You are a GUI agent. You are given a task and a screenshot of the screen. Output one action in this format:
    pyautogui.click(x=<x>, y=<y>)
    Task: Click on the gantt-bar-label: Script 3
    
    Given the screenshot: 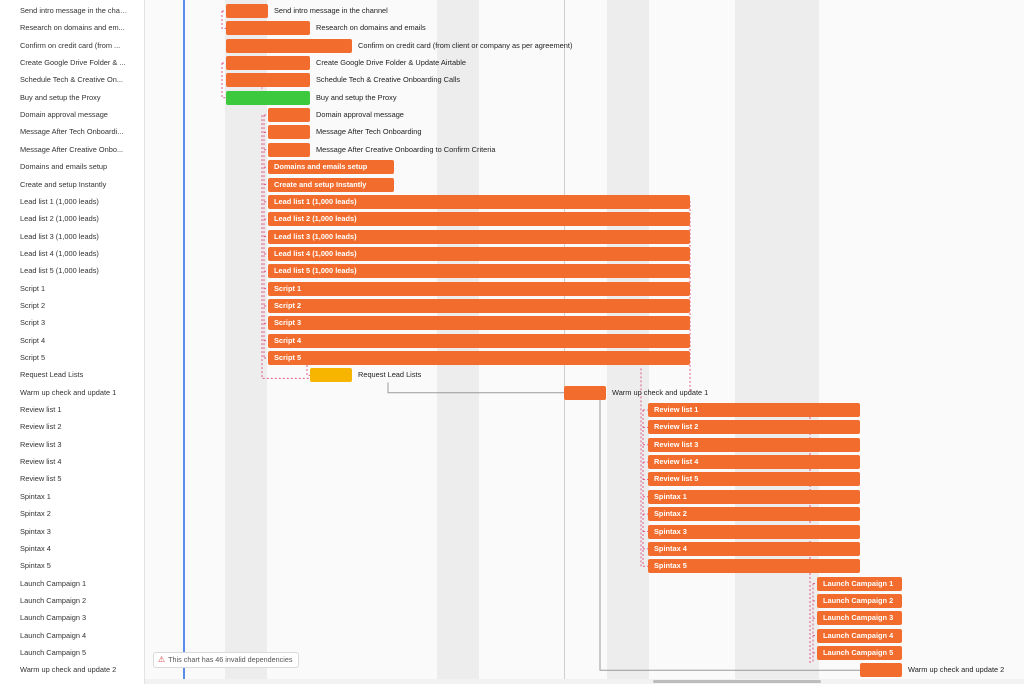 What is the action you would take?
    pyautogui.click(x=288, y=323)
    